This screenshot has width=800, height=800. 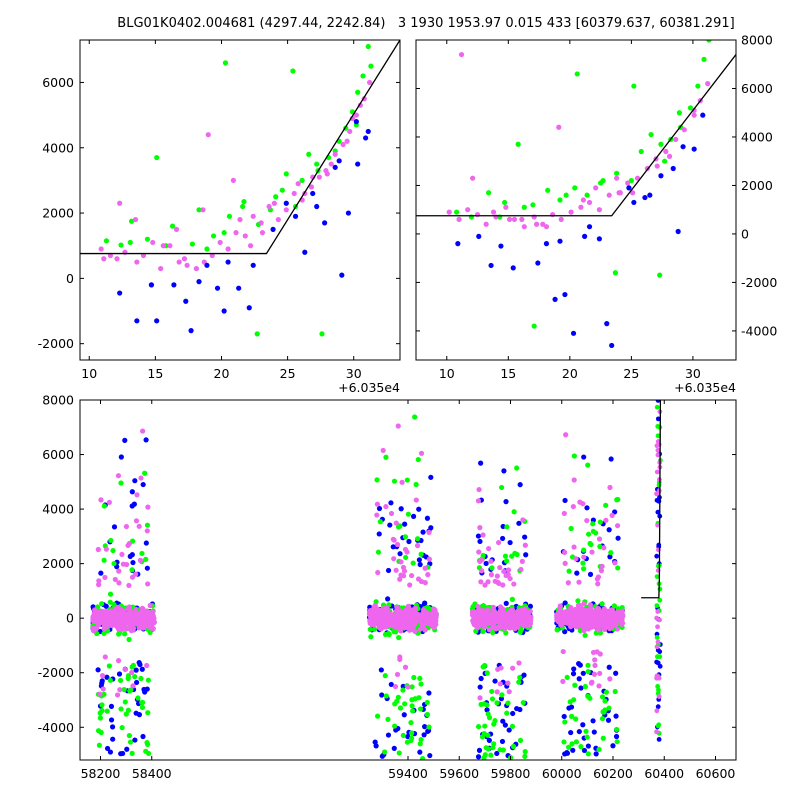 What do you see at coordinates (562, 773) in the screenshot?
I see `x-tick-label: 60000` at bounding box center [562, 773].